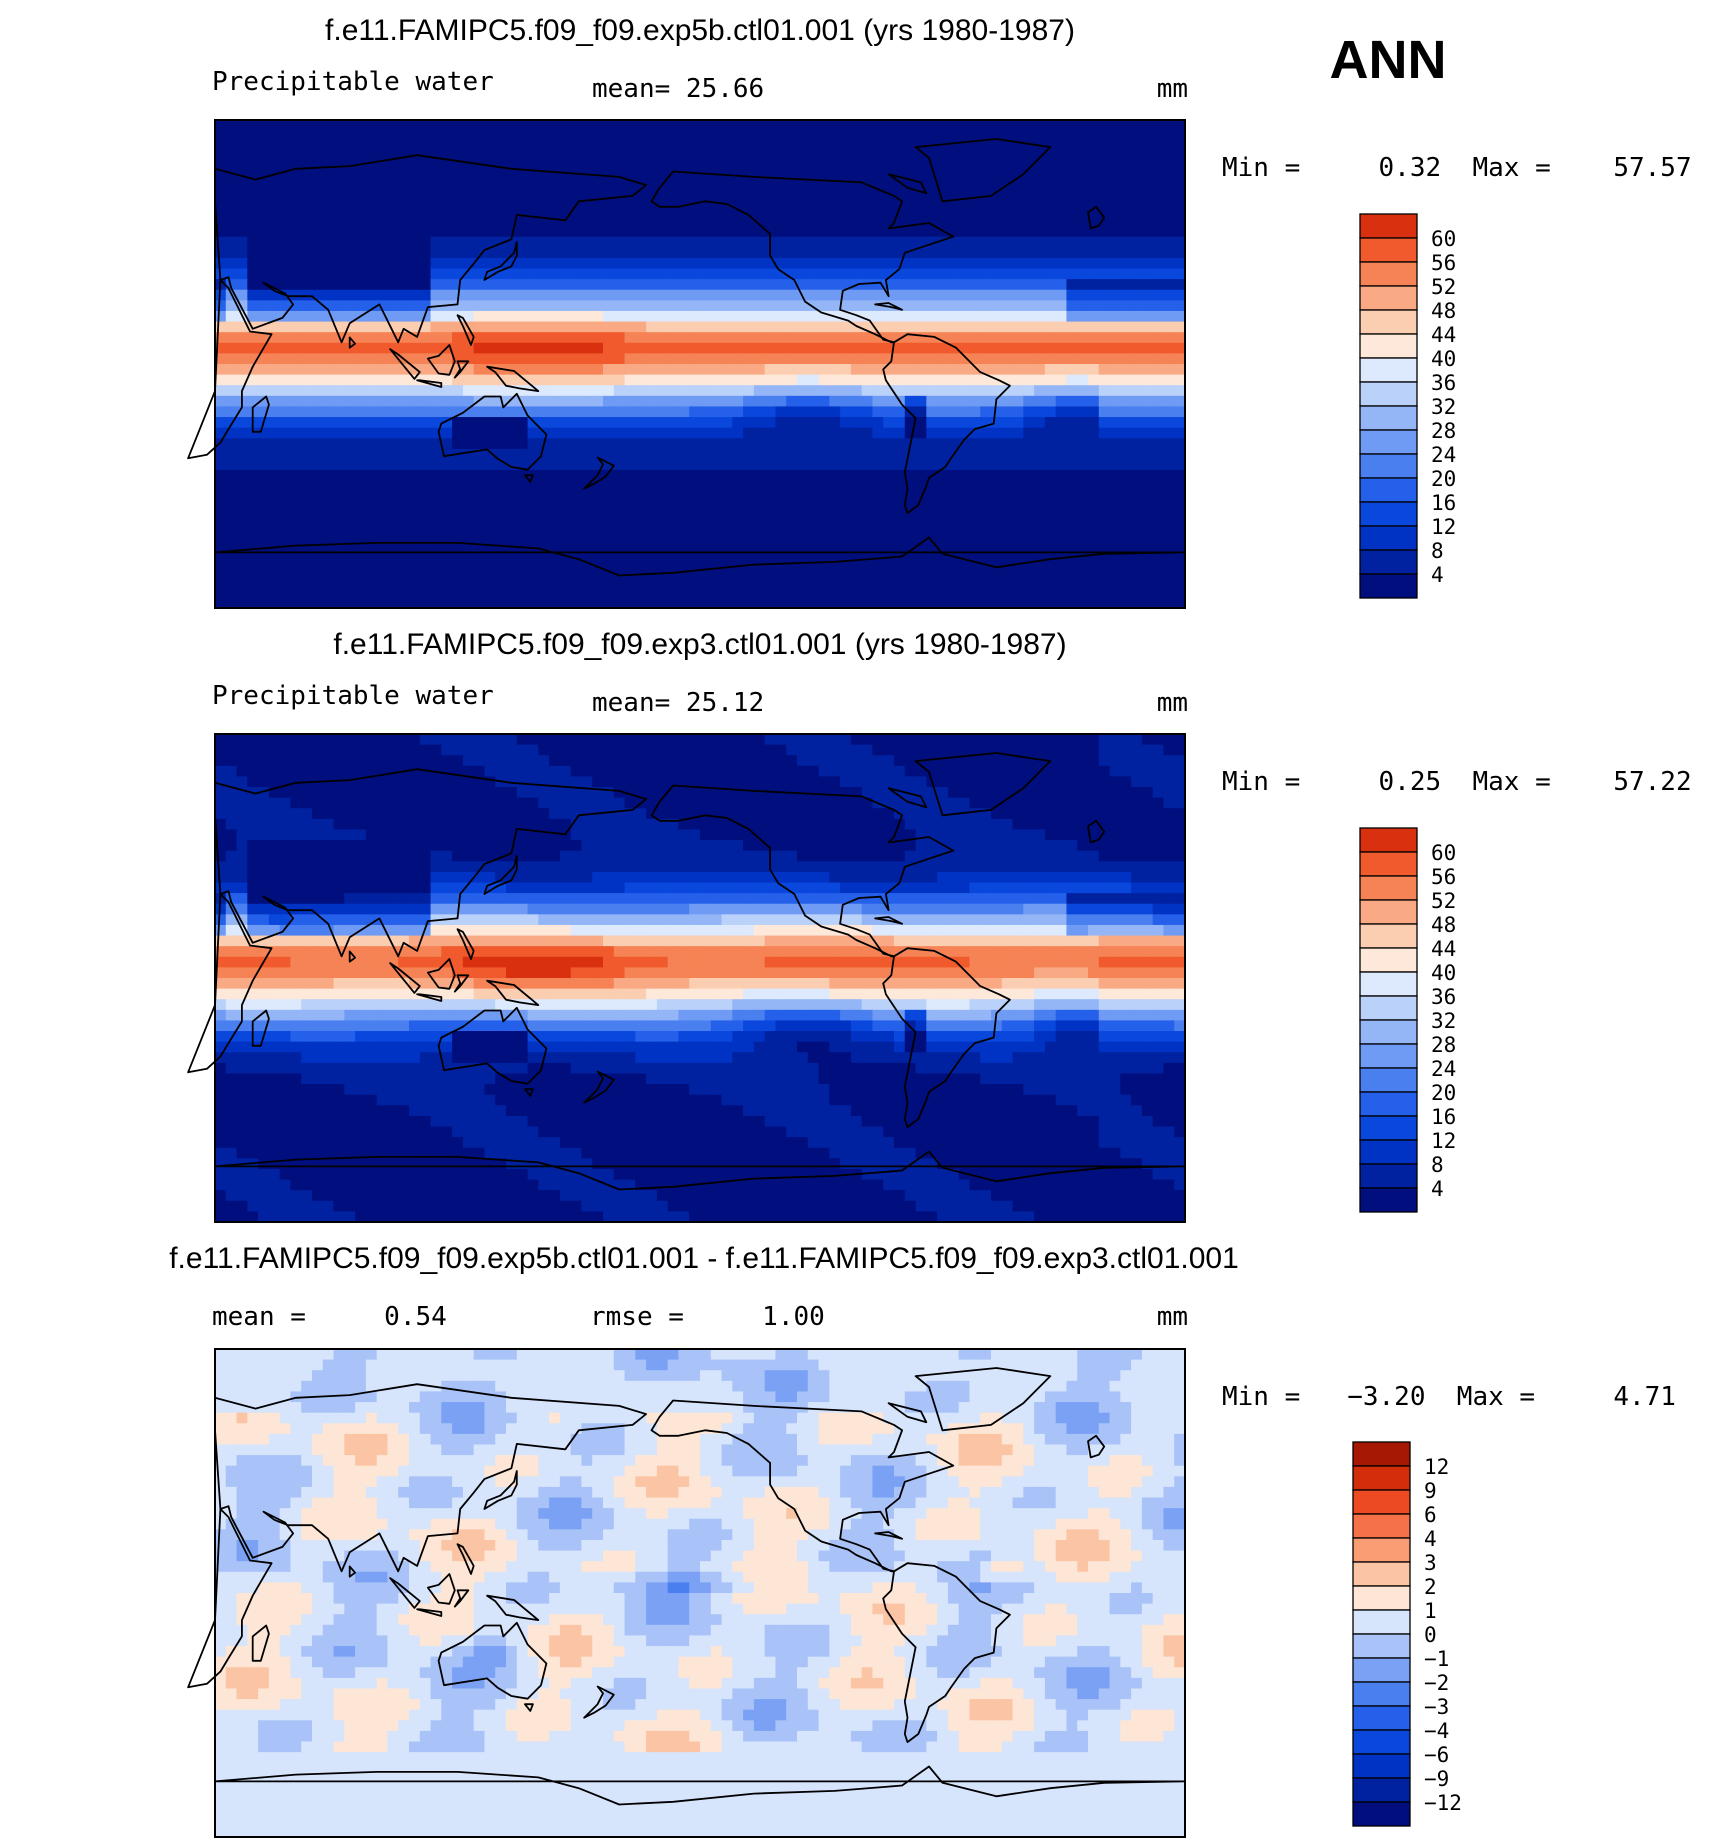  I want to click on colorbar-tick-label: 16, so click(1443, 503).